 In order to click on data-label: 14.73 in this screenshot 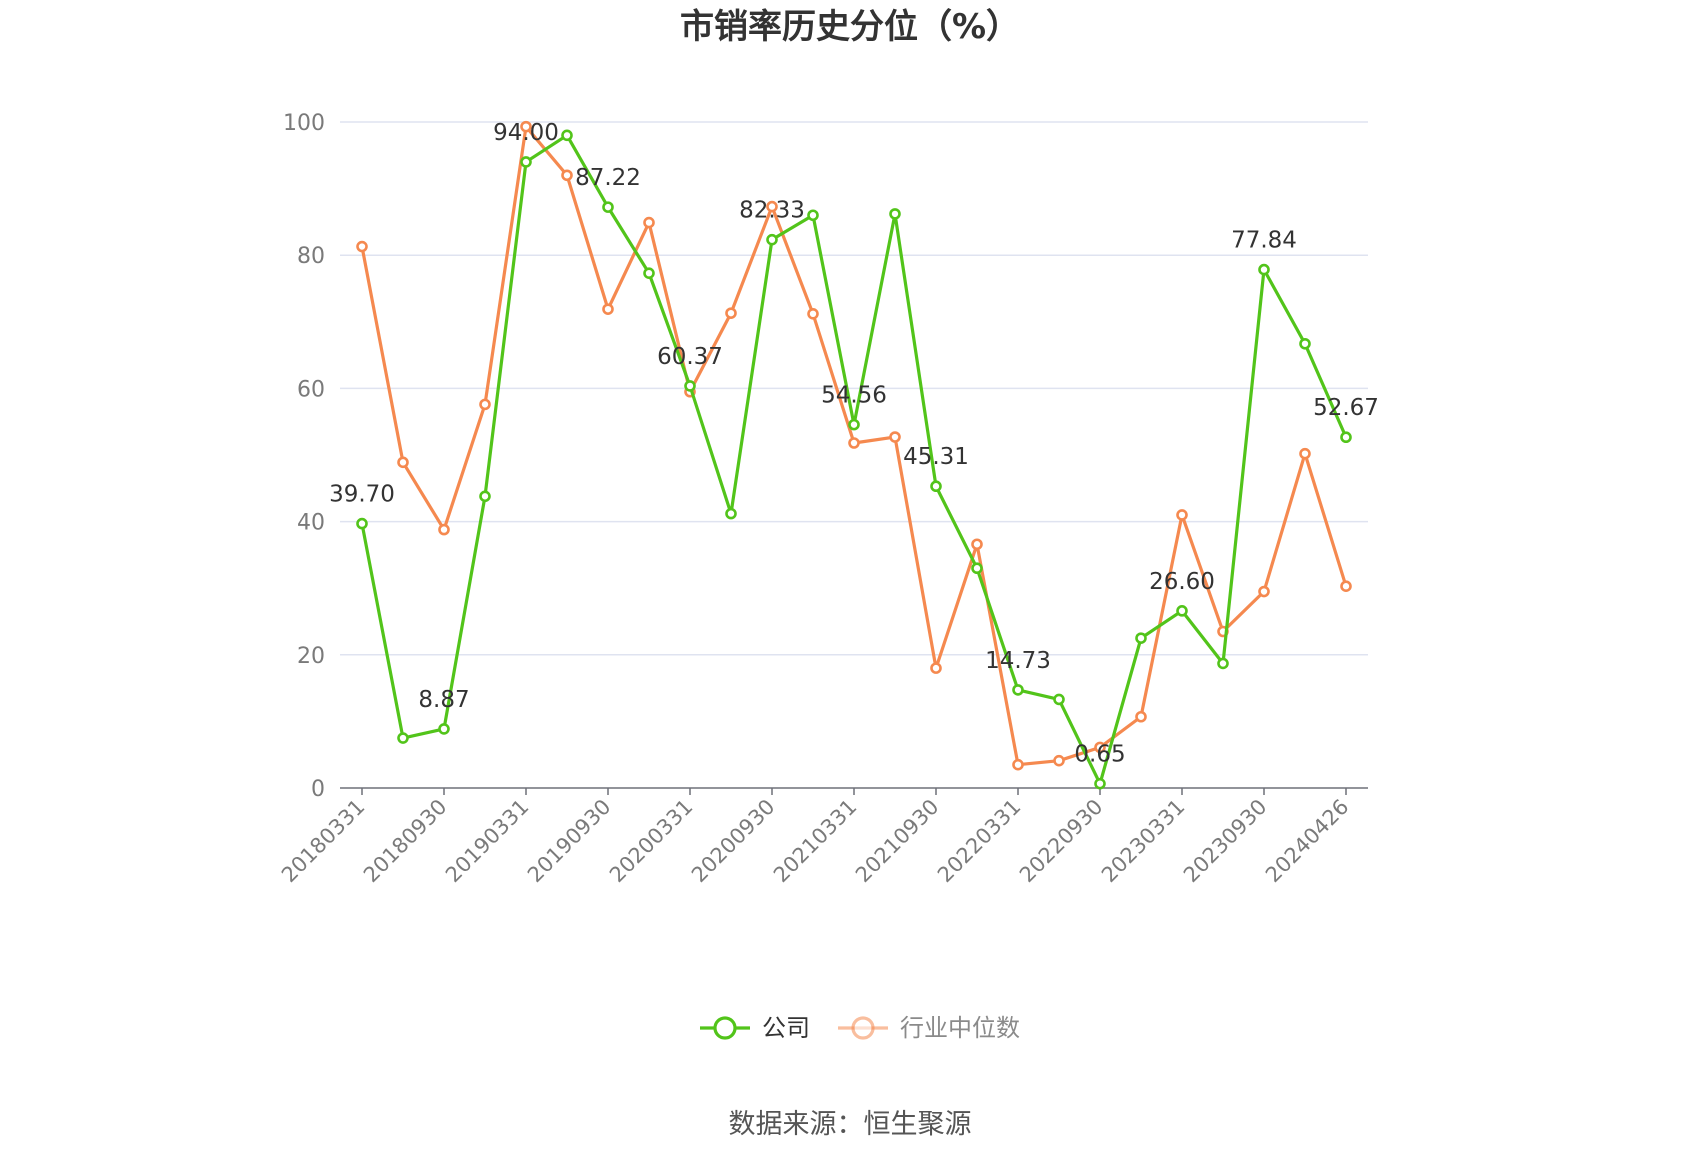, I will do `click(1018, 661)`.